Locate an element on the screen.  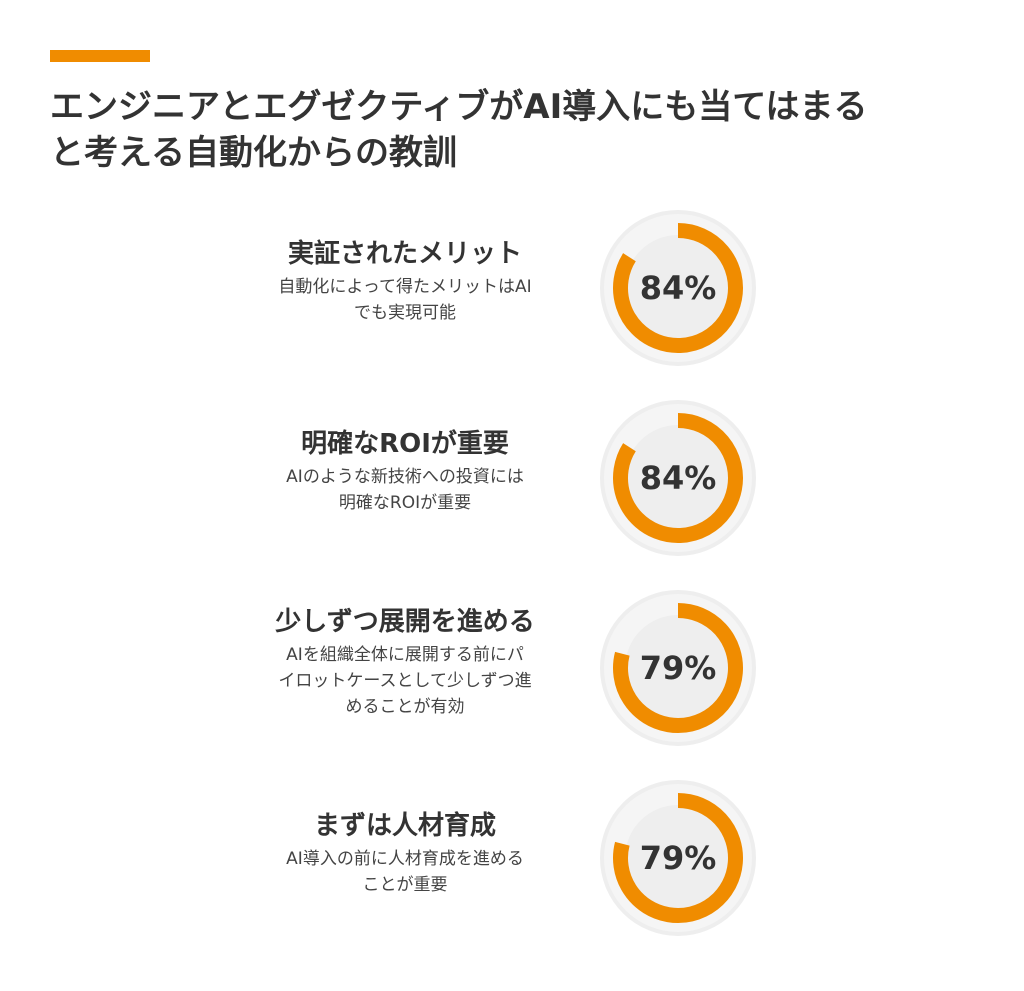
stat-description: AIのような新技術への投資には 明確なROIが重要 is located at coordinates (405, 490).